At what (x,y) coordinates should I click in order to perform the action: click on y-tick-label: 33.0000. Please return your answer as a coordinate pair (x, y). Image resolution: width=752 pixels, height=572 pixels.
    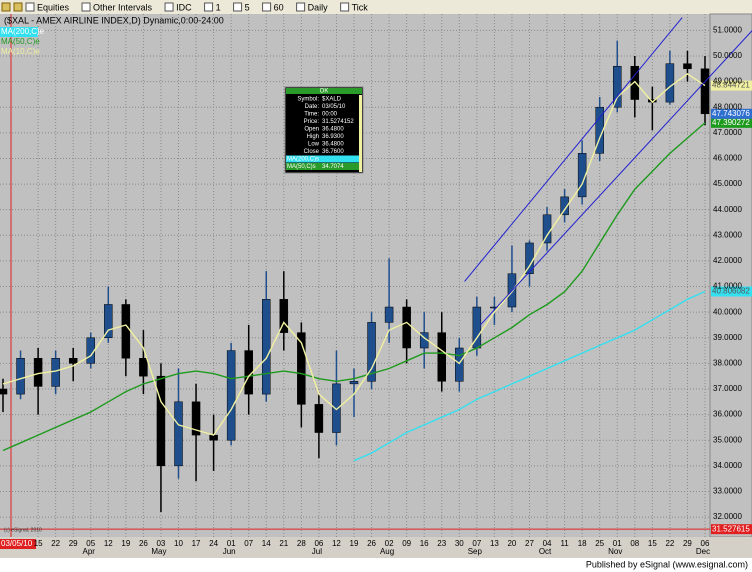
    Looking at the image, I should click on (727, 491).